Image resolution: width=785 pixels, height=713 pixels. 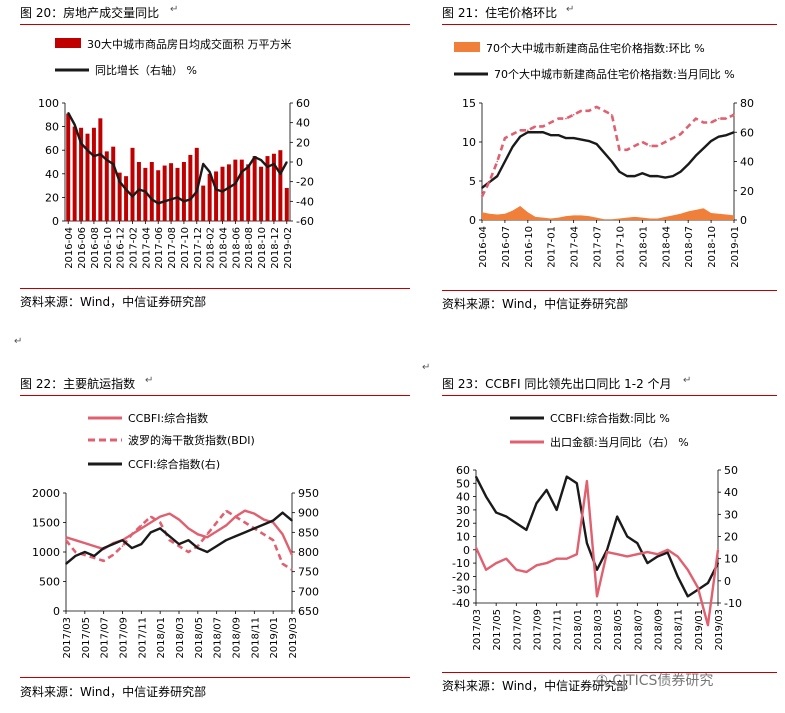 What do you see at coordinates (731, 559) in the screenshot?
I see `y-tick-label-right: 10` at bounding box center [731, 559].